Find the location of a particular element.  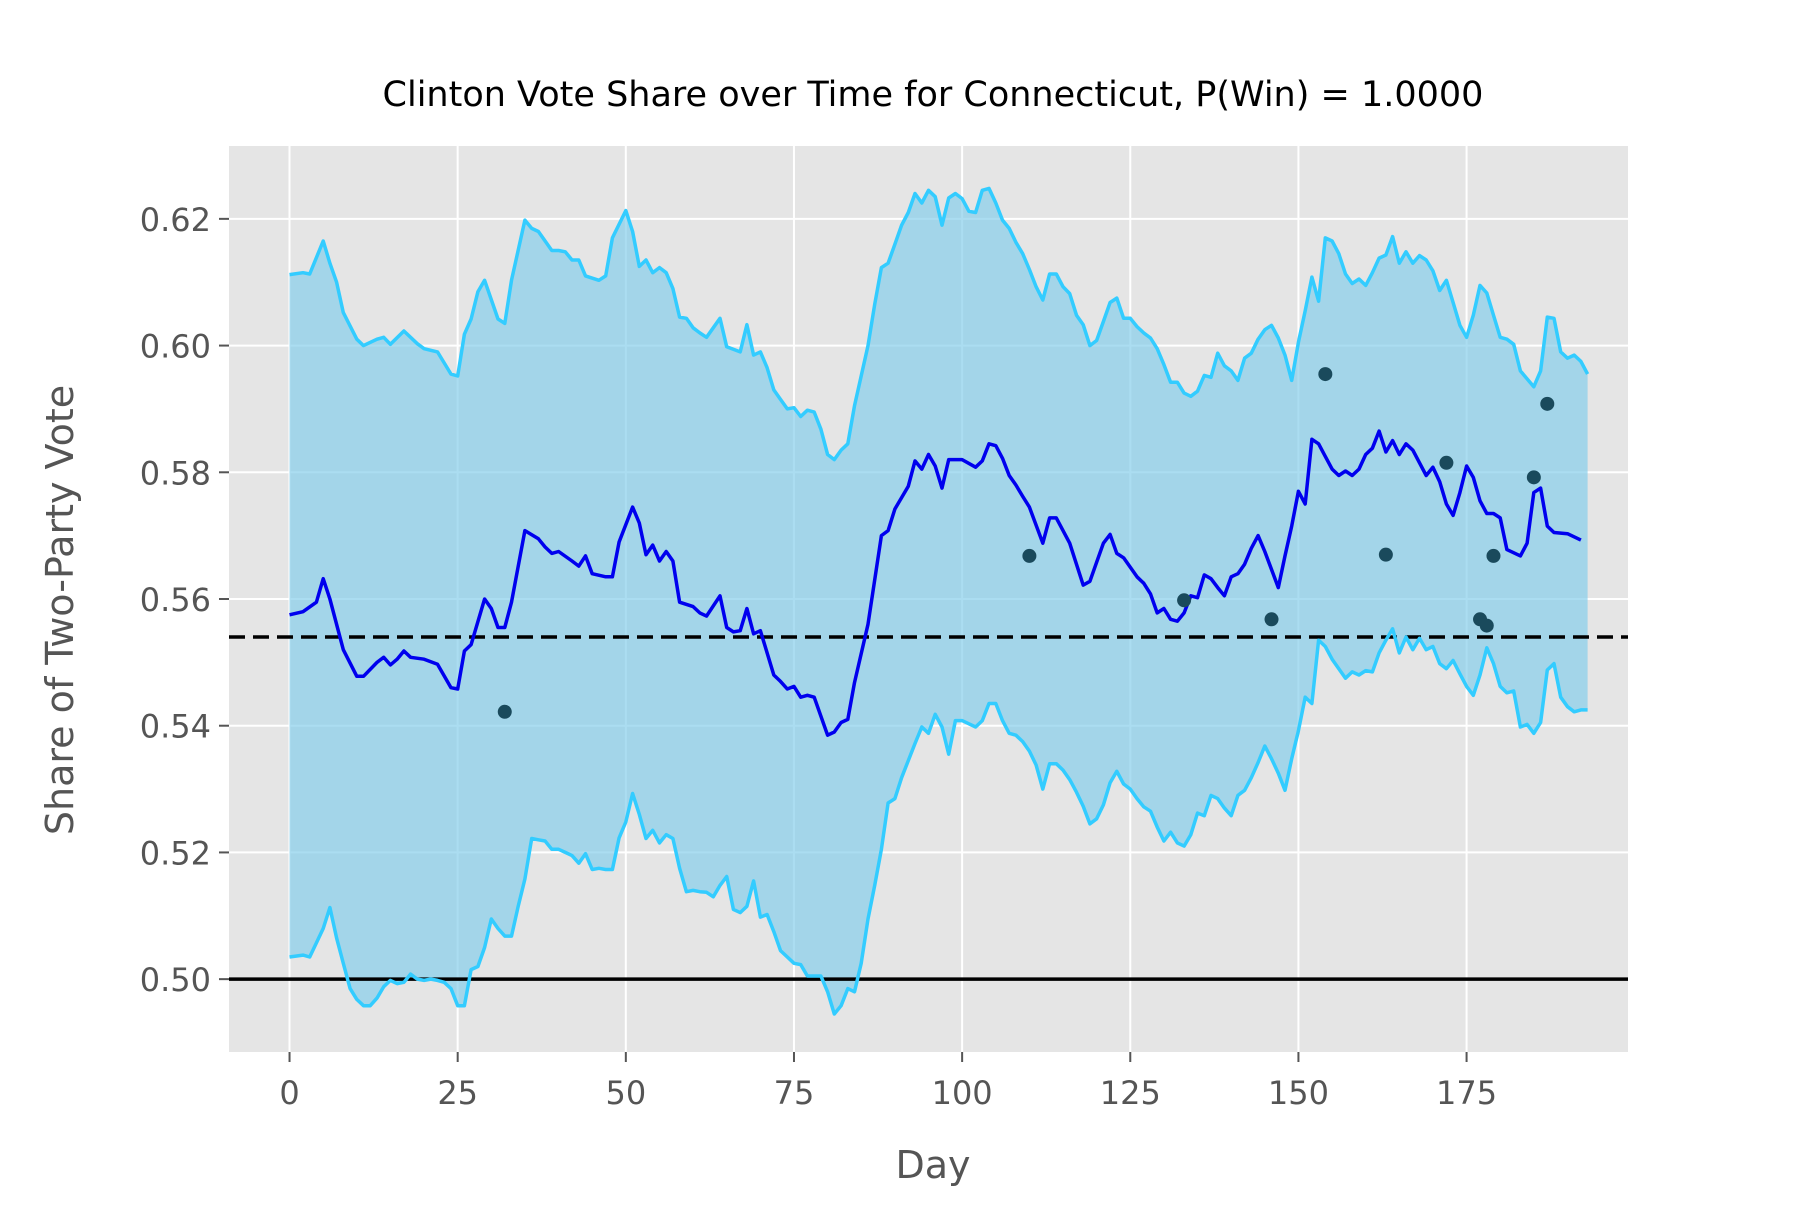

x-tick-label: 125 is located at coordinates (1130, 1093).